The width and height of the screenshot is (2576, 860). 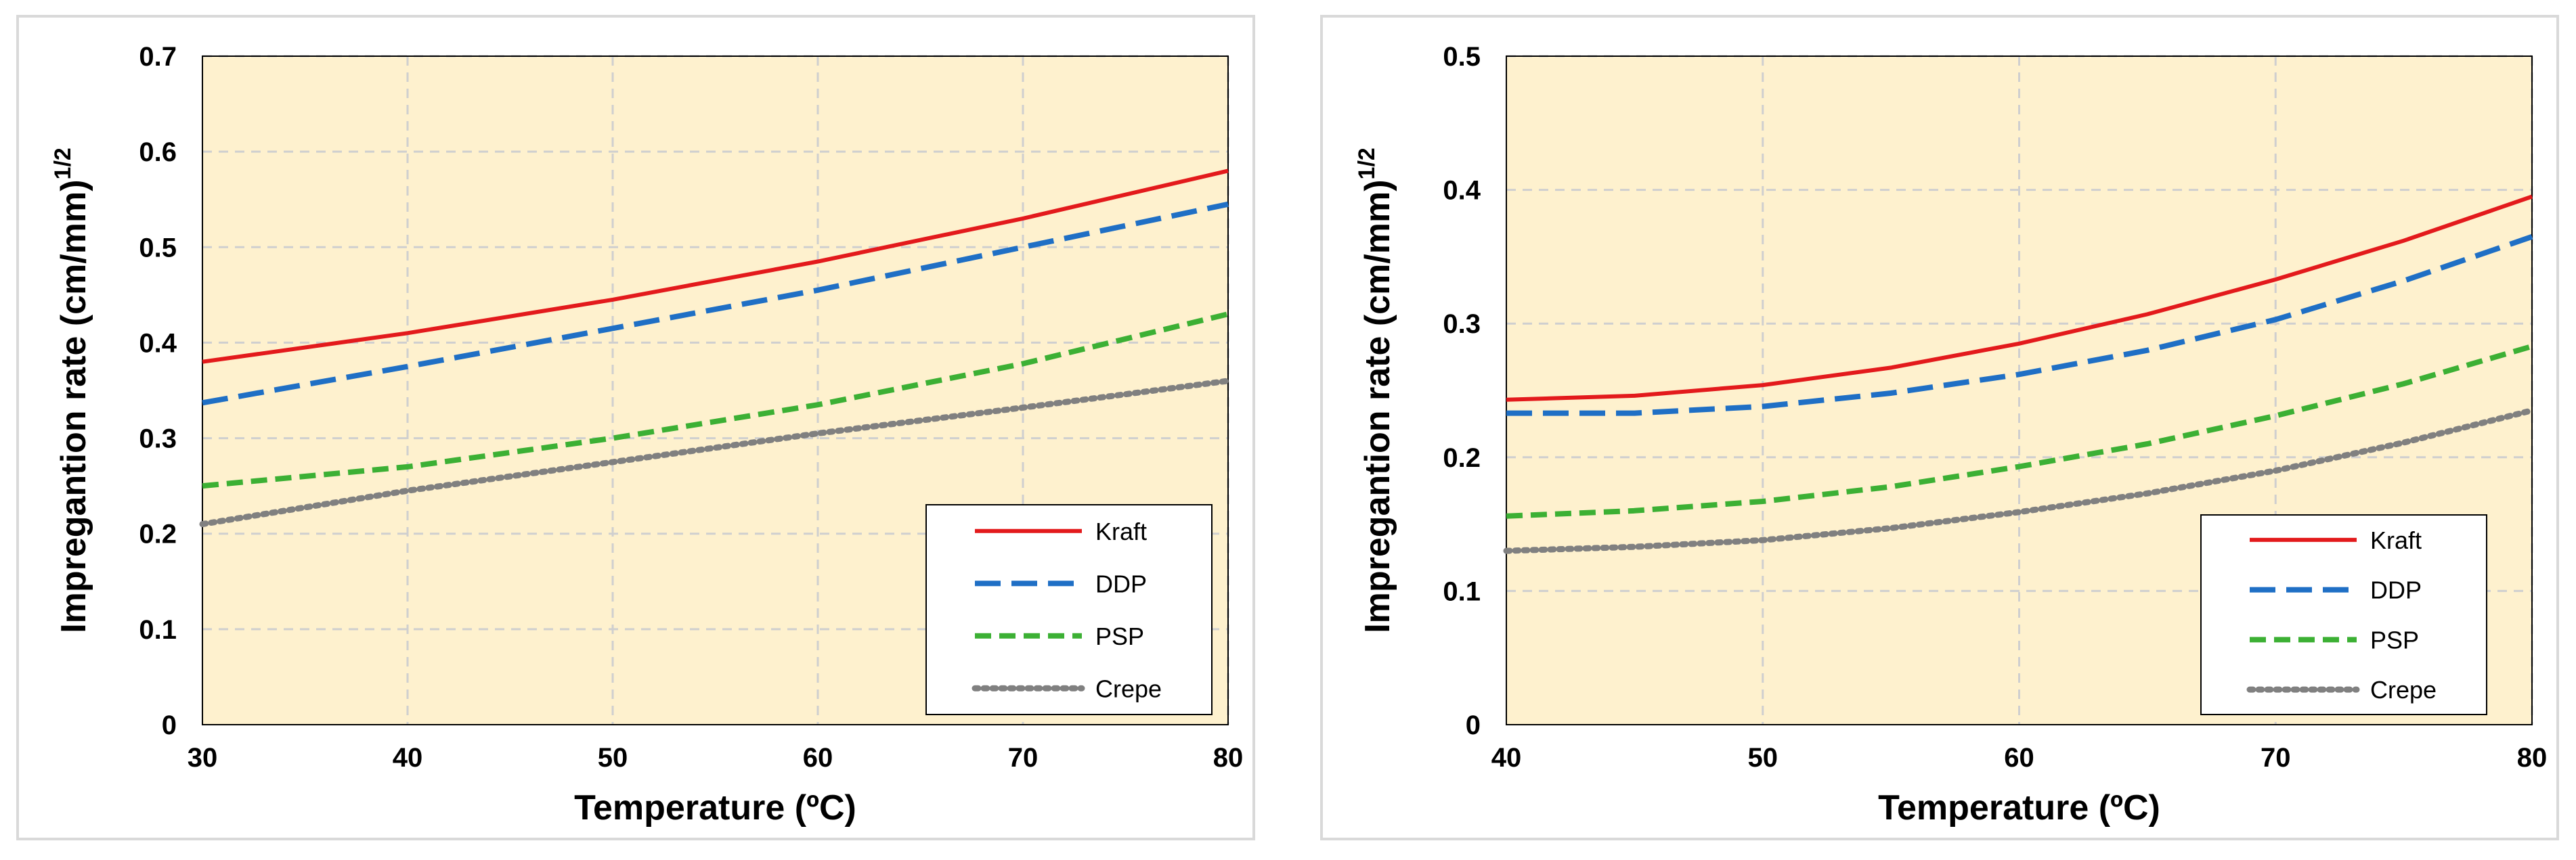 I want to click on x-tick-label: 30, so click(x=203, y=758).